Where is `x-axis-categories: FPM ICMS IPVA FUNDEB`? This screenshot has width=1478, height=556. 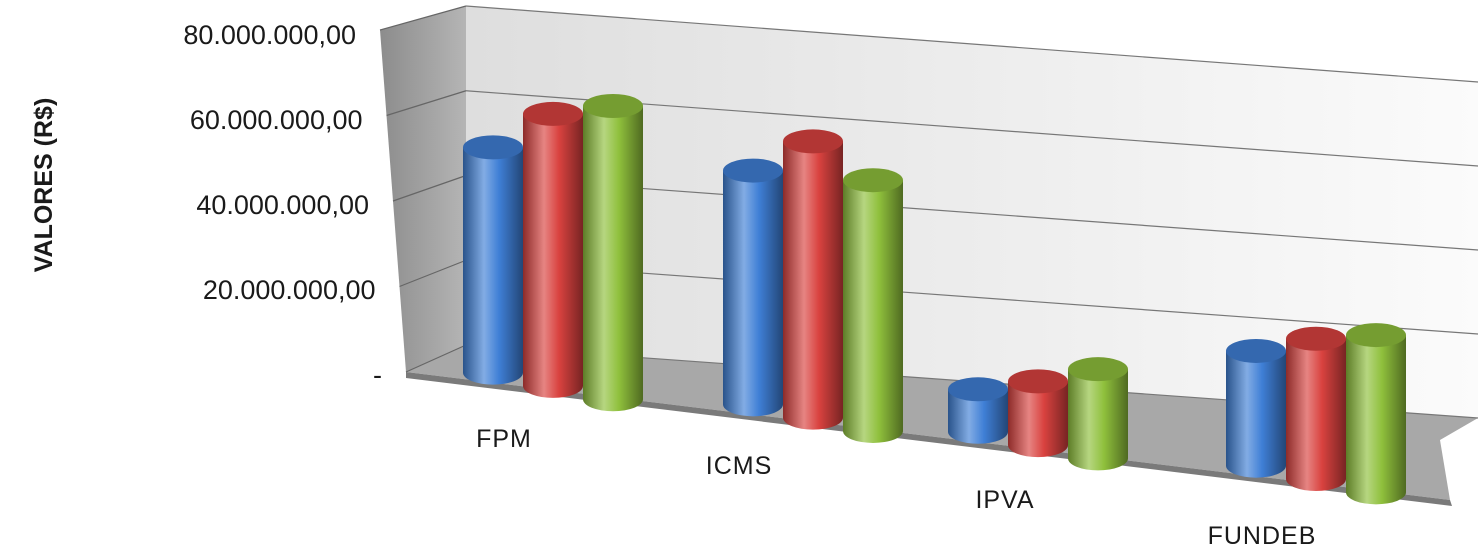
x-axis-categories: FPM ICMS IPVA FUNDEB is located at coordinates (896, 487).